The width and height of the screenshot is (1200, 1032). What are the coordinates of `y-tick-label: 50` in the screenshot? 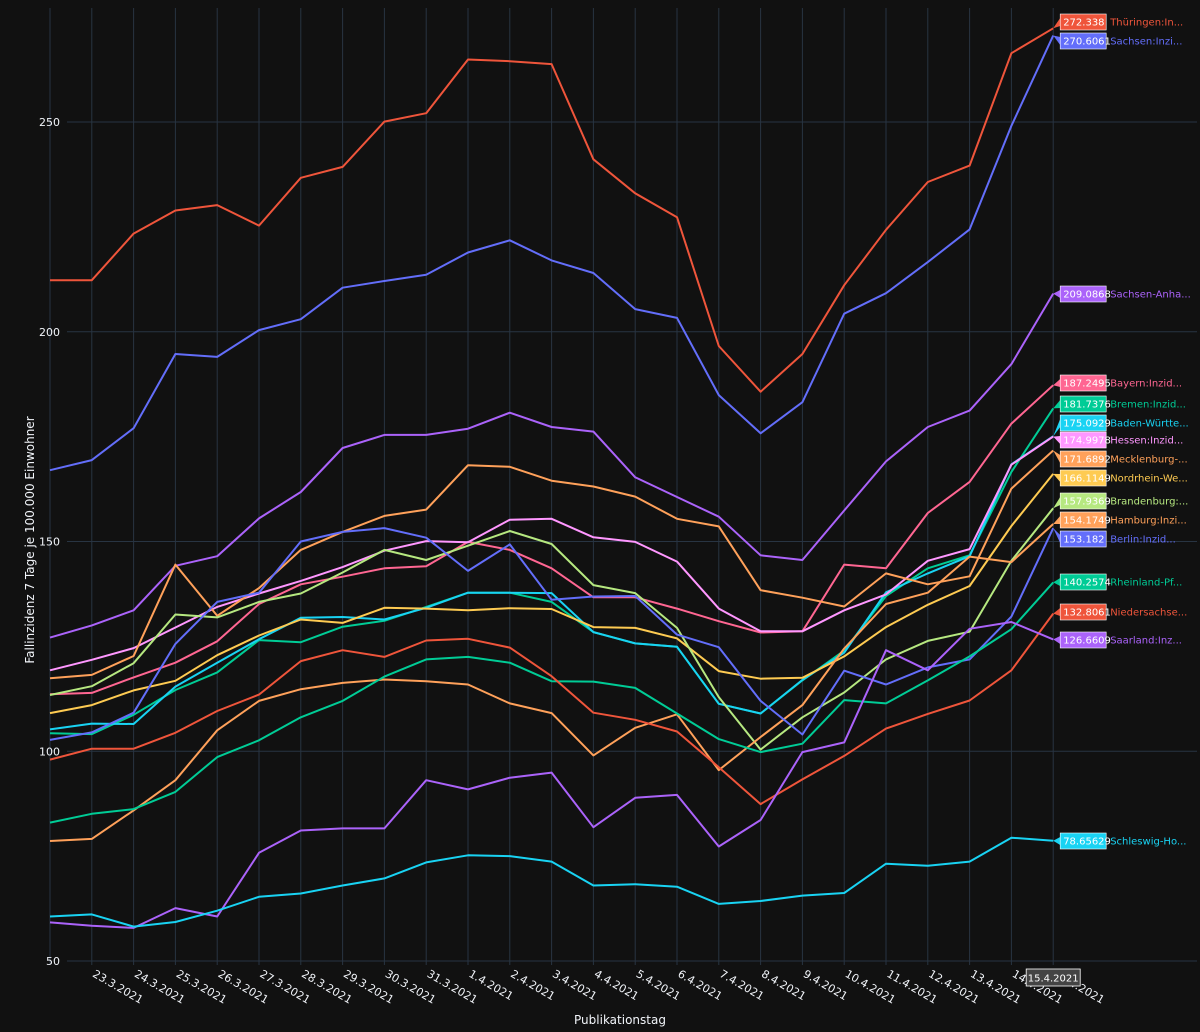 It's located at (53, 961).